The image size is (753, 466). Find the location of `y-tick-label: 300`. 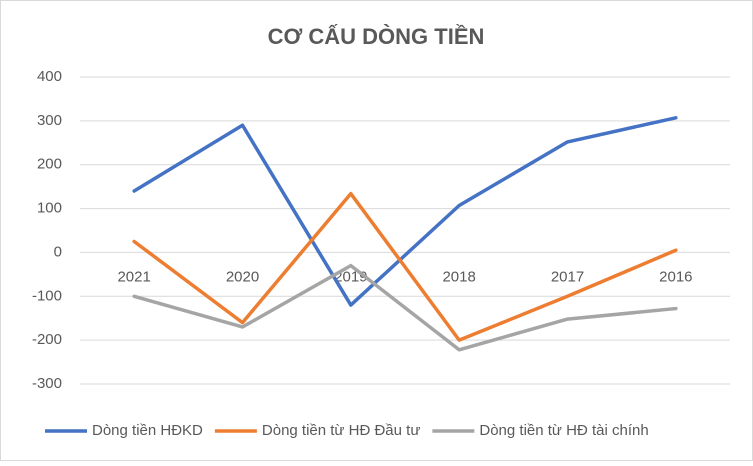

y-tick-label: 300 is located at coordinates (49, 120).